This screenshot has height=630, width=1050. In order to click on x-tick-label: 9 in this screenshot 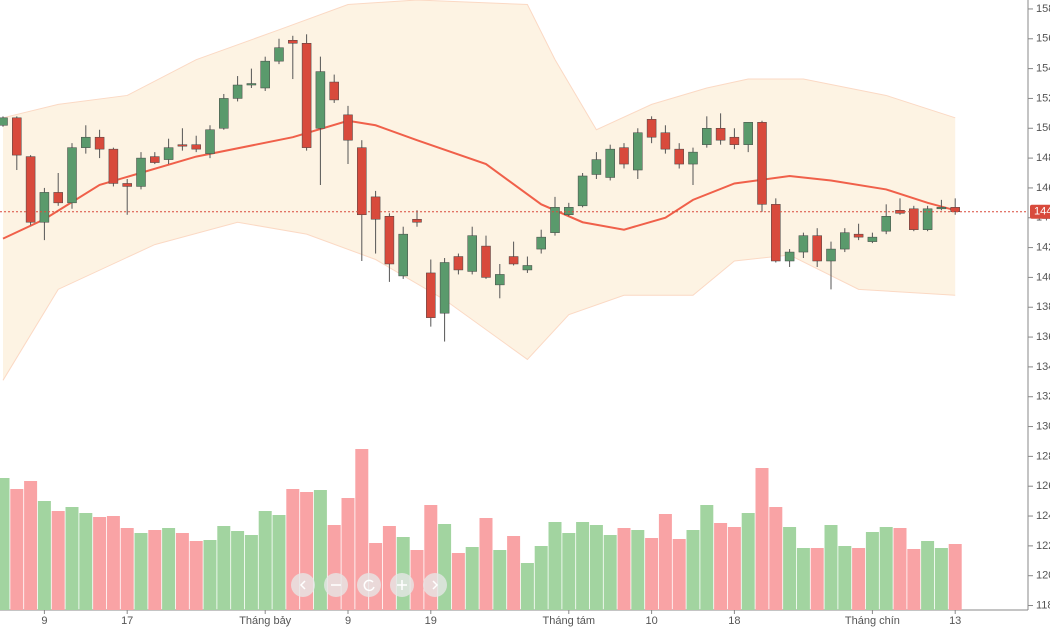, I will do `click(44, 621)`.